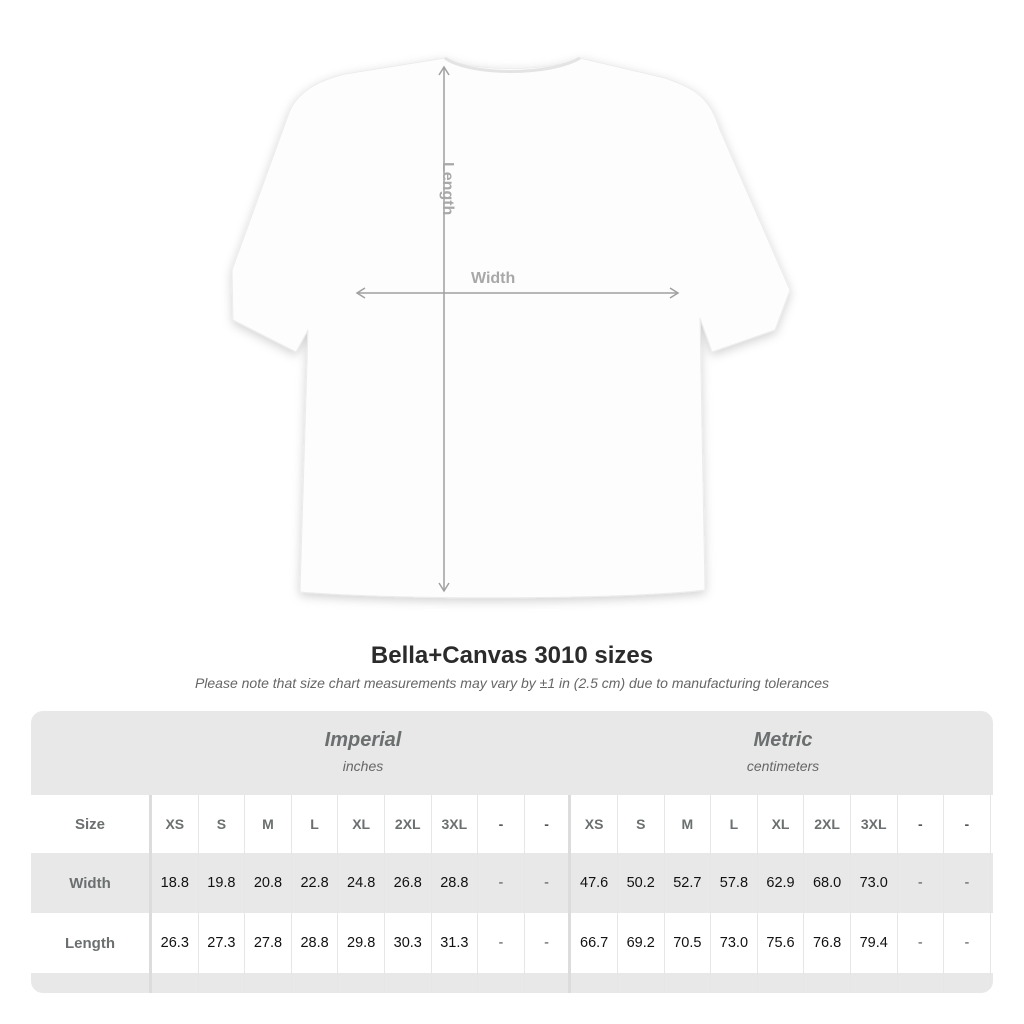 The image size is (1024, 1024). I want to click on metric-cell: 50.2, so click(641, 883).